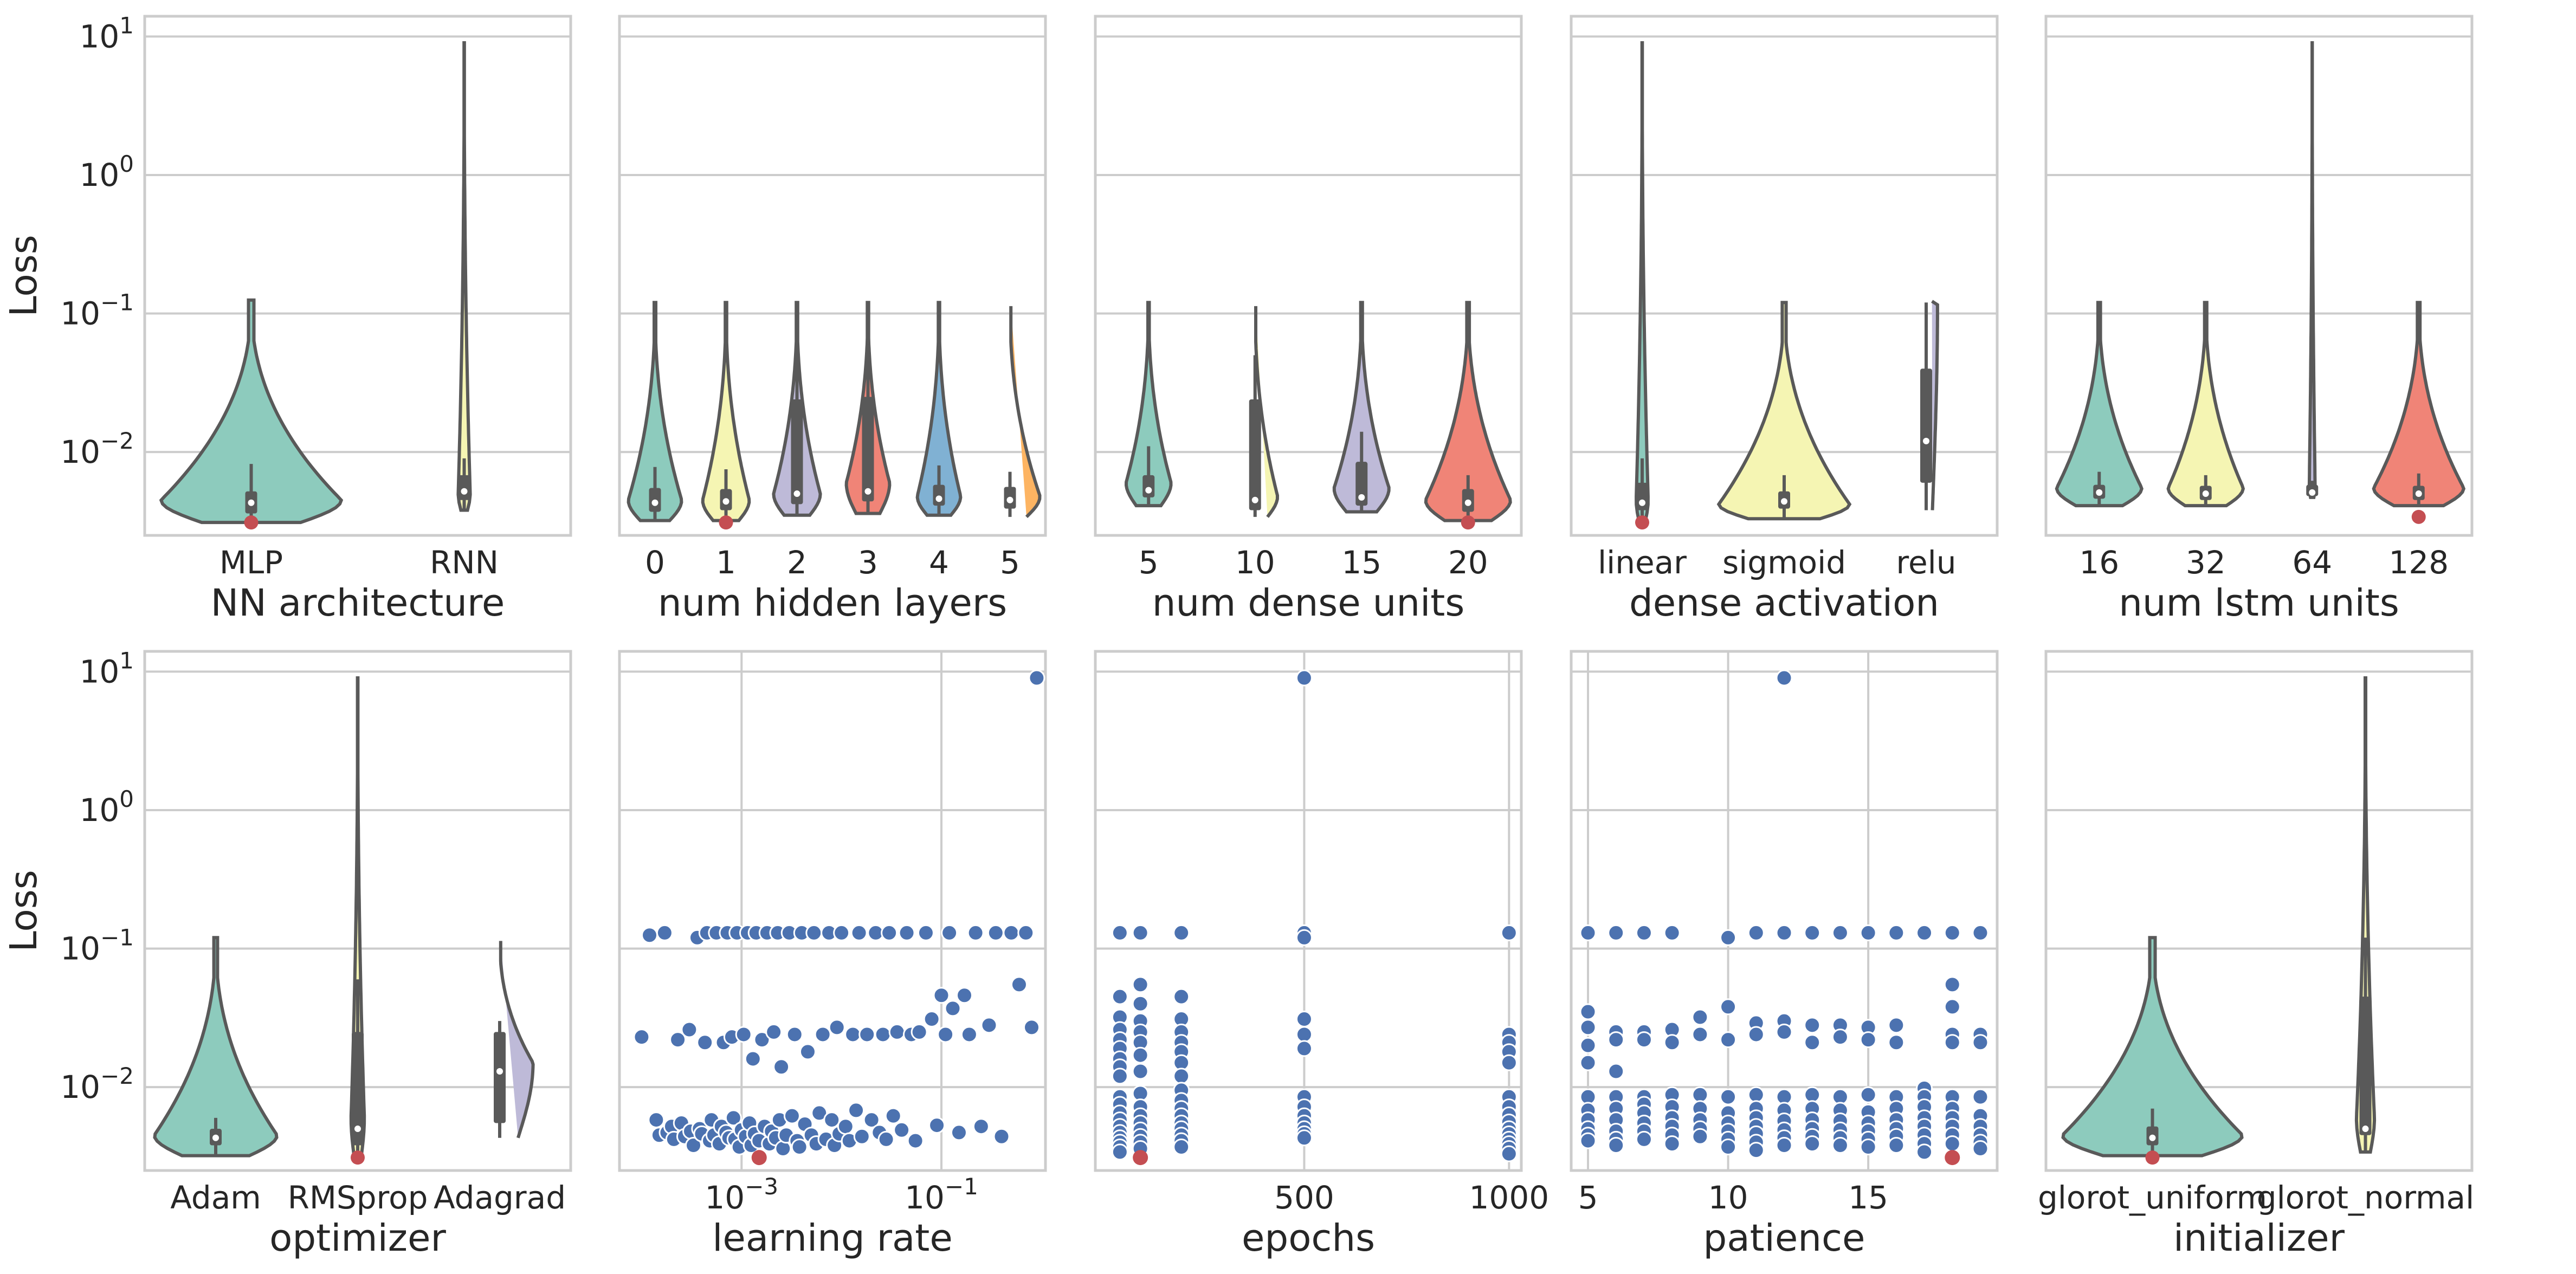 Image resolution: width=2576 pixels, height=1274 pixels. I want to click on x-tick-label: 3, so click(868, 563).